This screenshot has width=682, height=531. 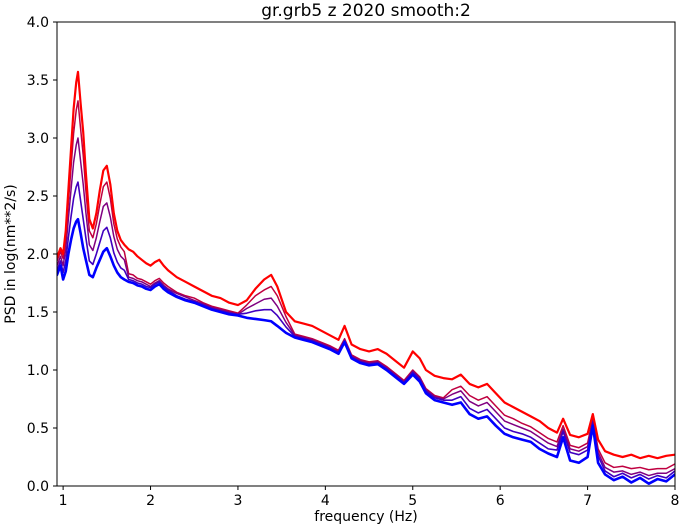 I want to click on y-tick-label: 0.0, so click(x=38, y=487).